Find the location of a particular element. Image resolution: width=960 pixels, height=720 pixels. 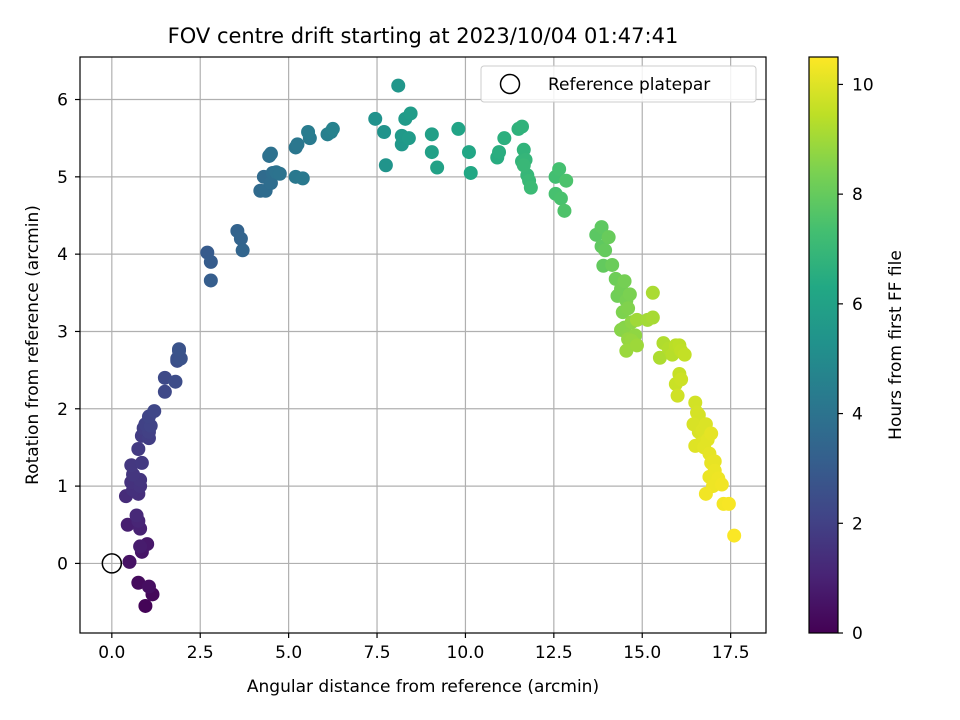

legend-box is located at coordinates (618, 84).